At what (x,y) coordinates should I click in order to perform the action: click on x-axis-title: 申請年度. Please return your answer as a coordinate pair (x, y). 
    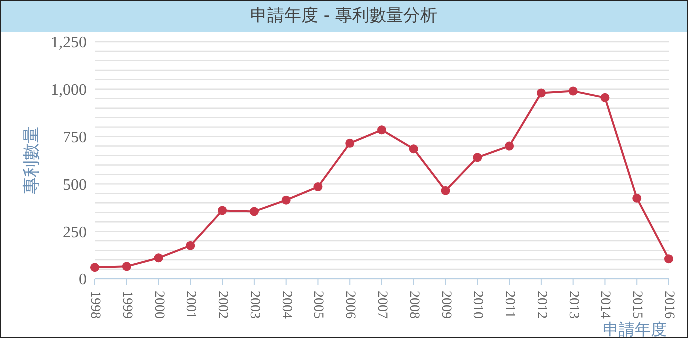
    Looking at the image, I should click on (635, 329).